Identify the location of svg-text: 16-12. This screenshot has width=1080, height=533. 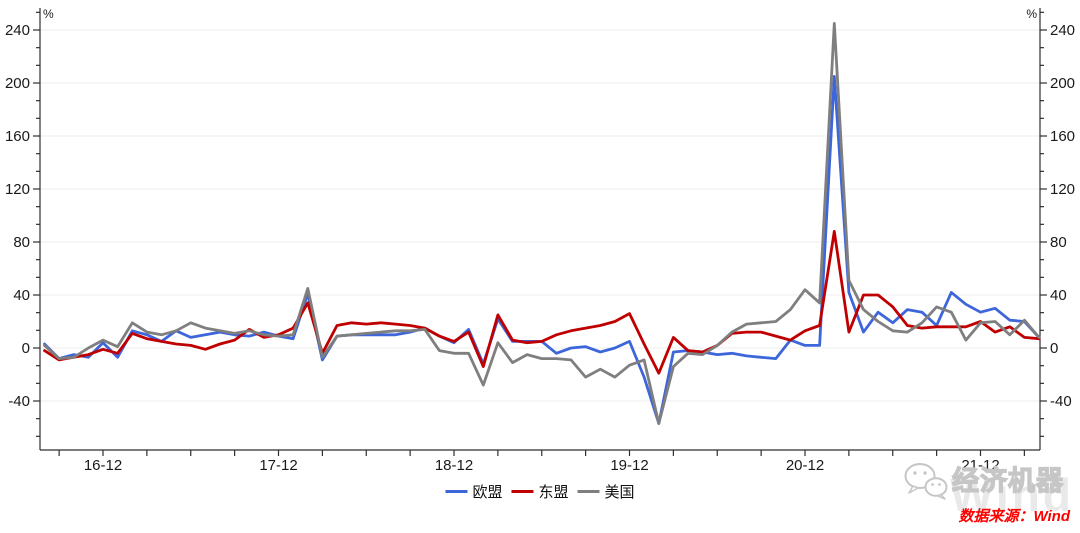
(103, 465).